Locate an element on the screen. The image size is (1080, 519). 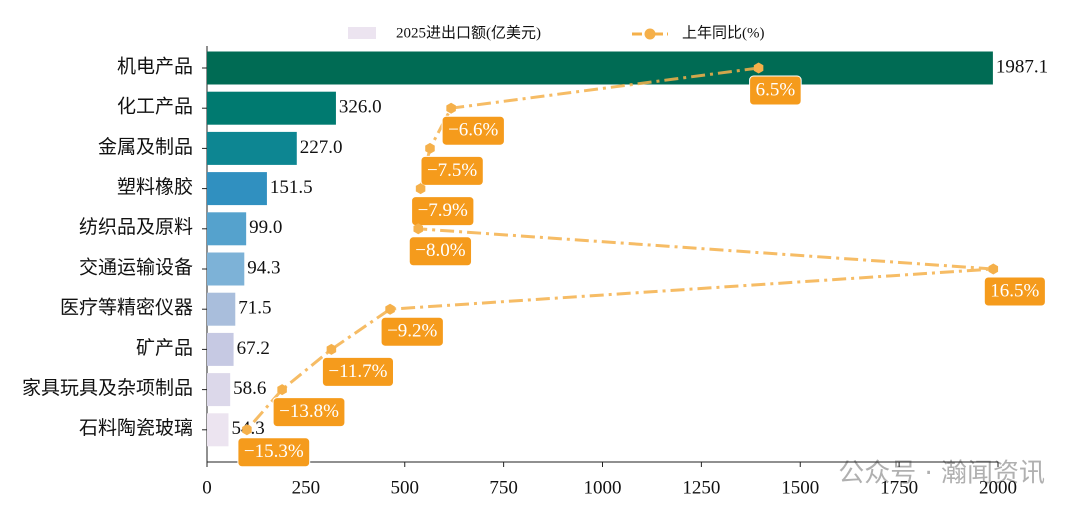
y-tick-label: 纺织品及原料 is located at coordinates (136, 227).